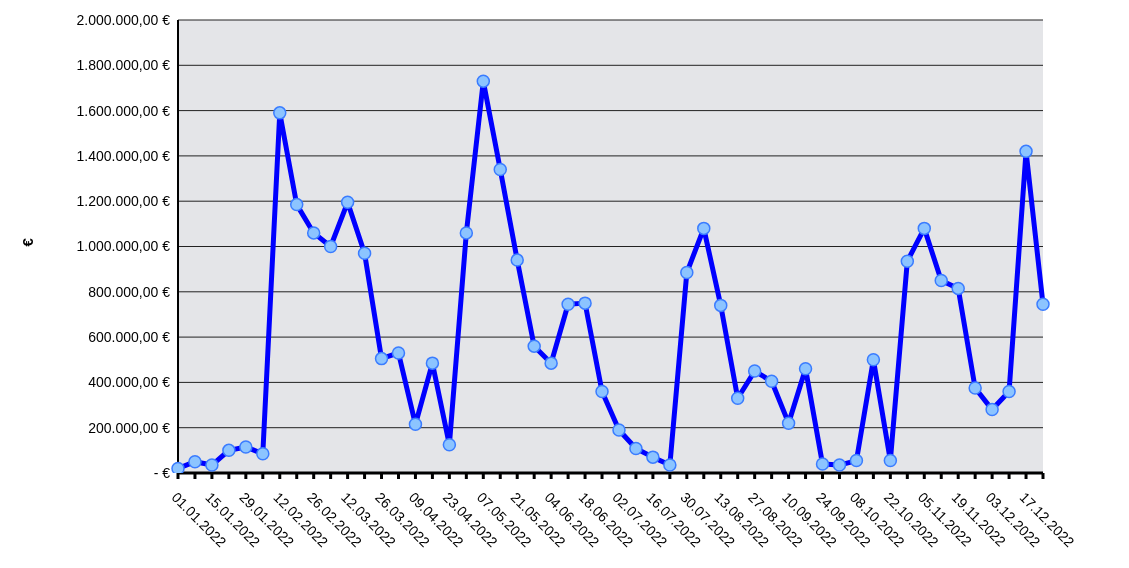 The width and height of the screenshot is (1129, 568). Describe the element at coordinates (129, 337) in the screenshot. I see `y-tick-label: 600.000,00 €` at that location.